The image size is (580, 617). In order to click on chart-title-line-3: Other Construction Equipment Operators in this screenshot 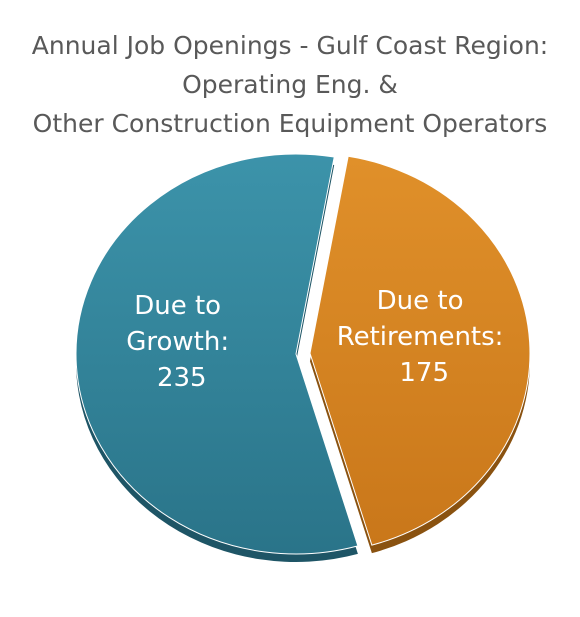, I will do `click(290, 123)`.